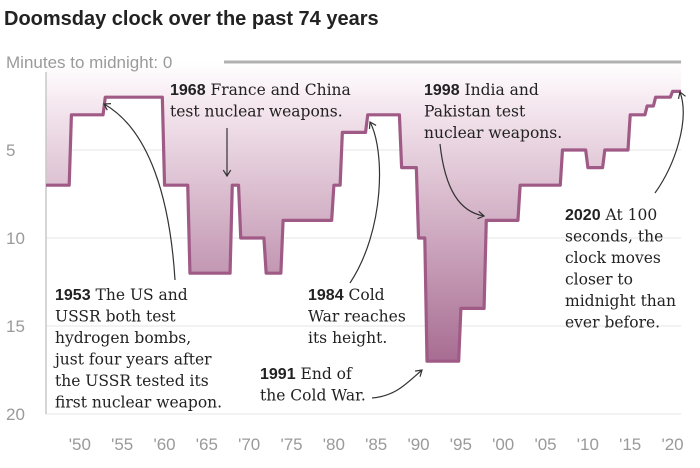  What do you see at coordinates (583, 215) in the screenshot?
I see `annotation-2020-year: 2020` at bounding box center [583, 215].